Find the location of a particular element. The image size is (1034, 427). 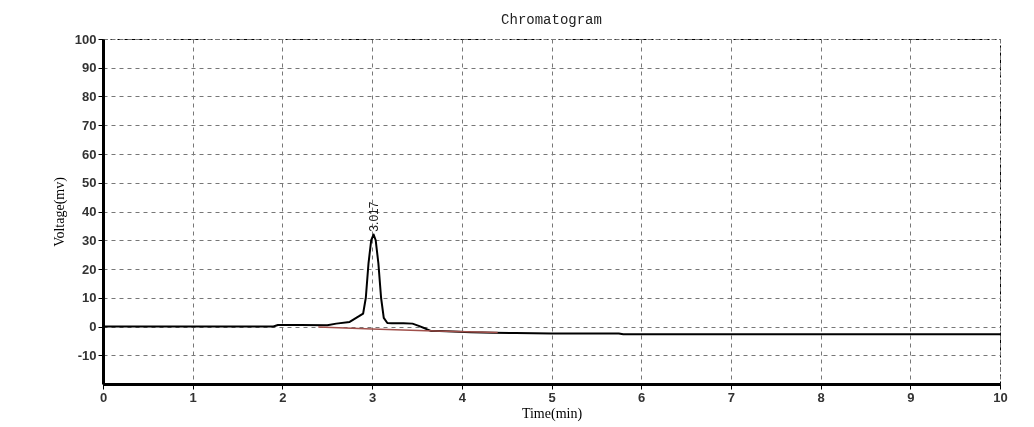

y-tick-label: 50 is located at coordinates (89, 183).